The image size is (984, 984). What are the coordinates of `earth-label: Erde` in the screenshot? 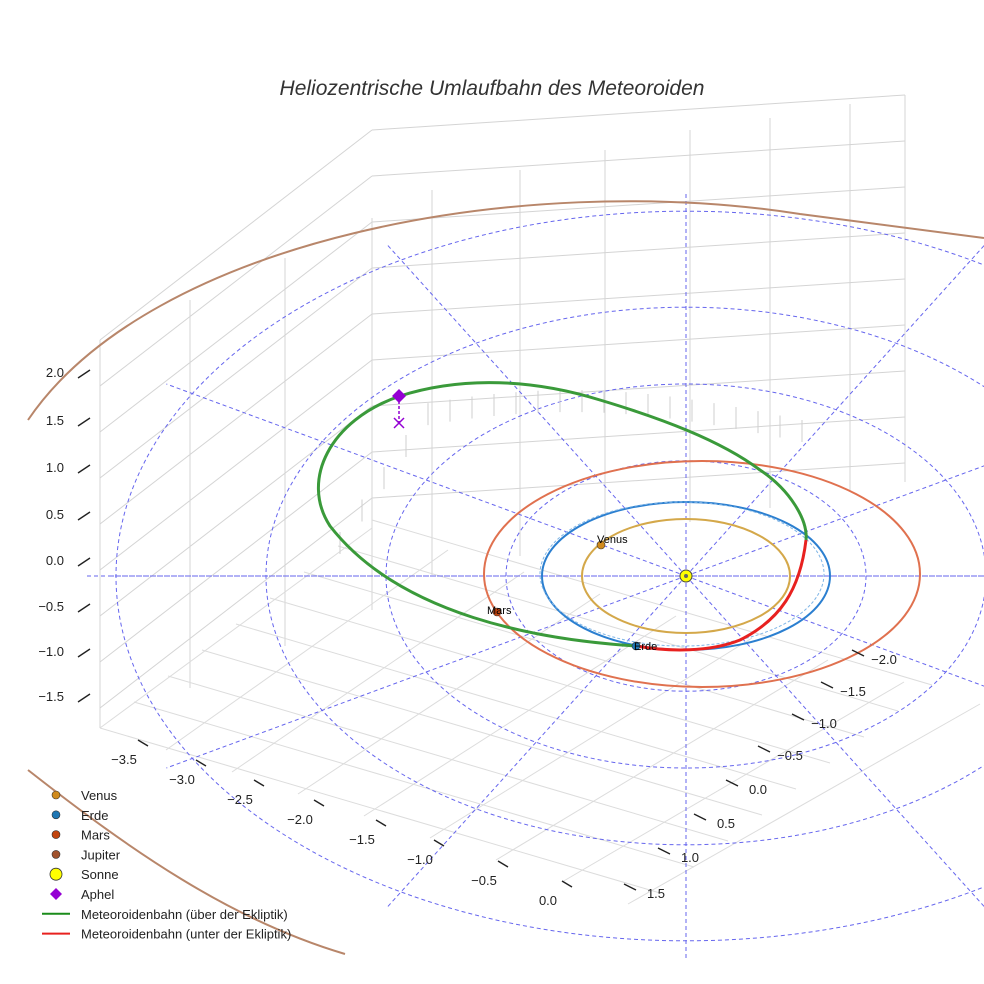 It's located at (645, 647).